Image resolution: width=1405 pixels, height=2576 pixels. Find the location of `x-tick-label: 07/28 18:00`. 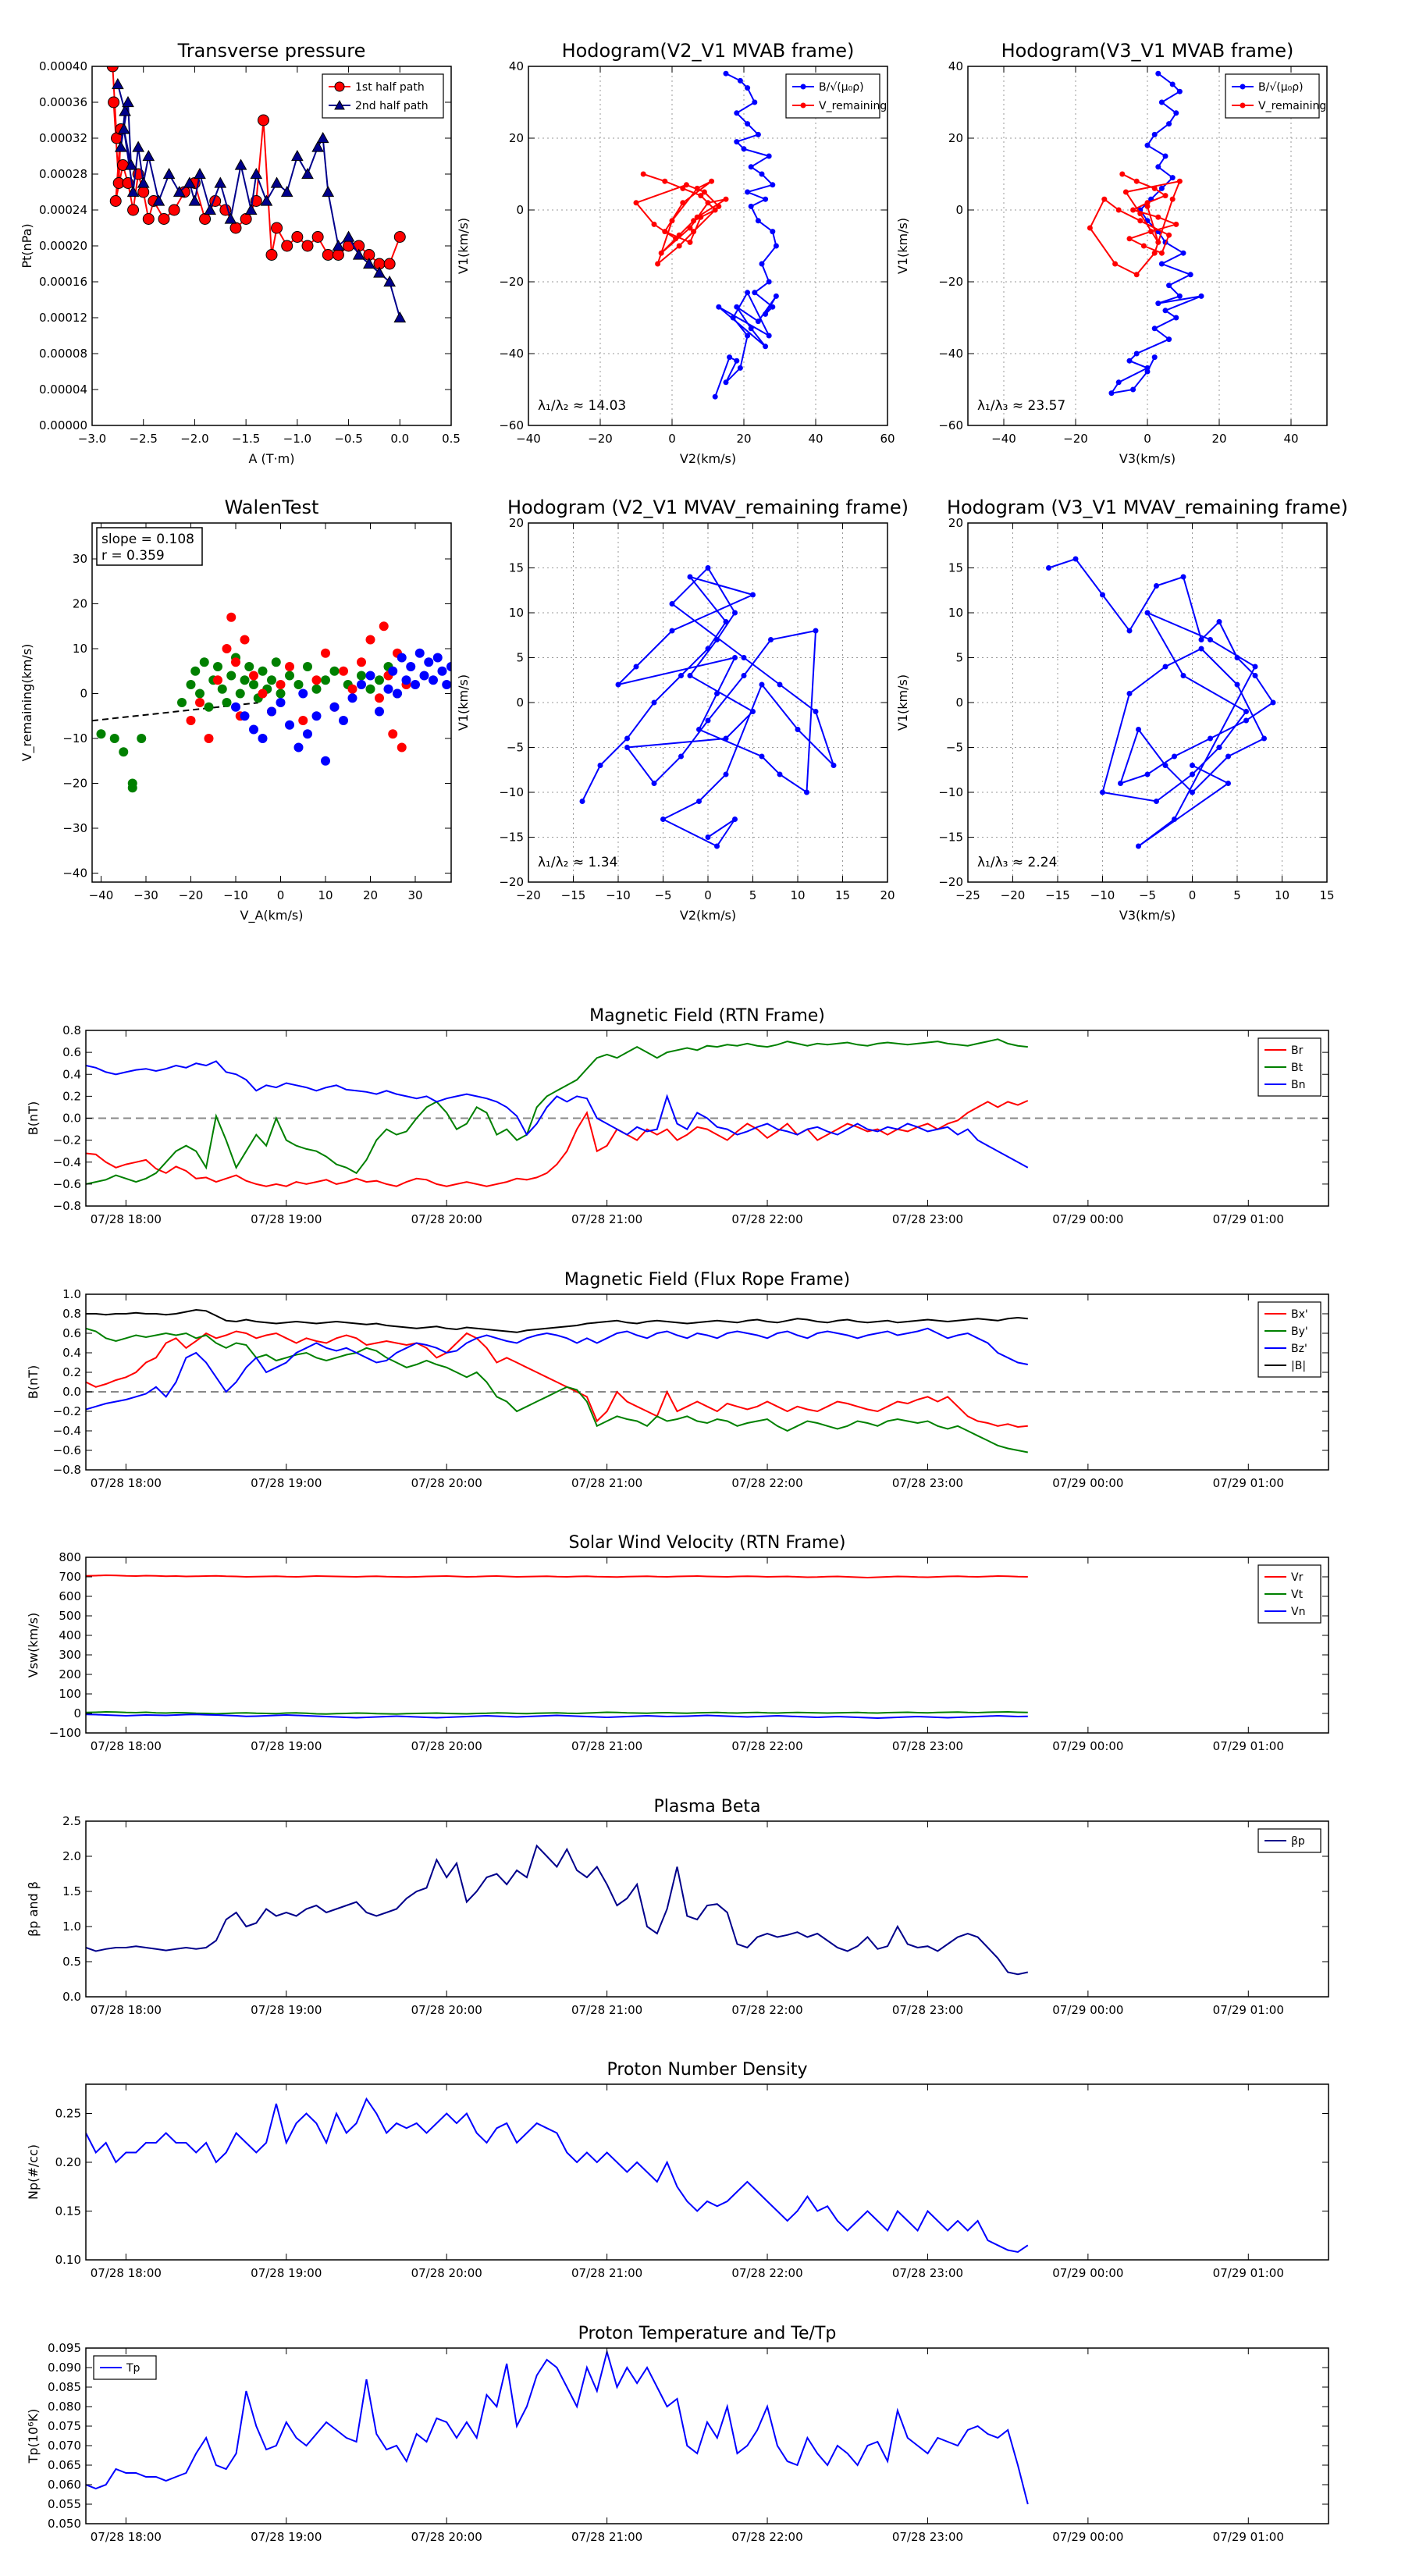

x-tick-label: 07/28 18:00 is located at coordinates (127, 1219).